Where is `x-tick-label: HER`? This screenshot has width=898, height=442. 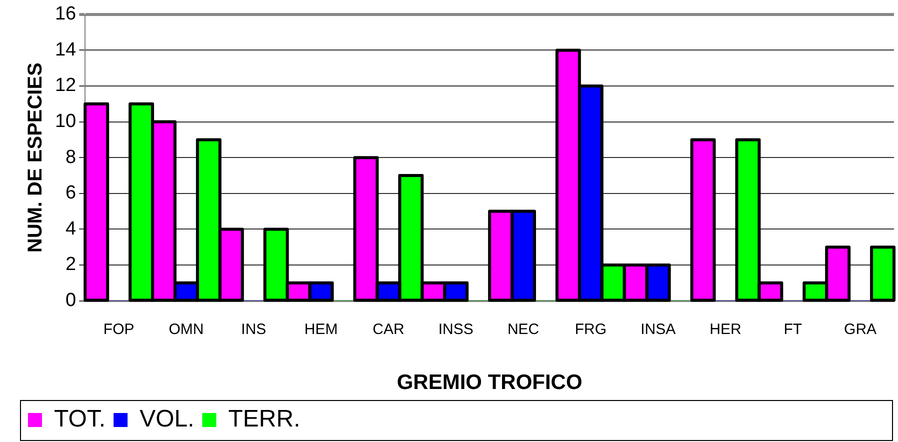
x-tick-label: HER is located at coordinates (726, 329).